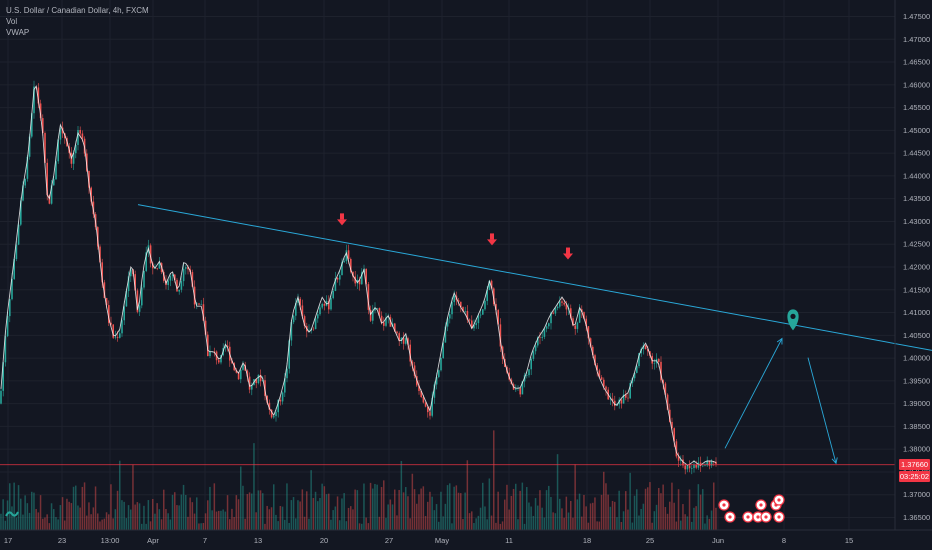  Describe the element at coordinates (12, 514) in the screenshot. I see `tradingview-logo-icon` at that location.